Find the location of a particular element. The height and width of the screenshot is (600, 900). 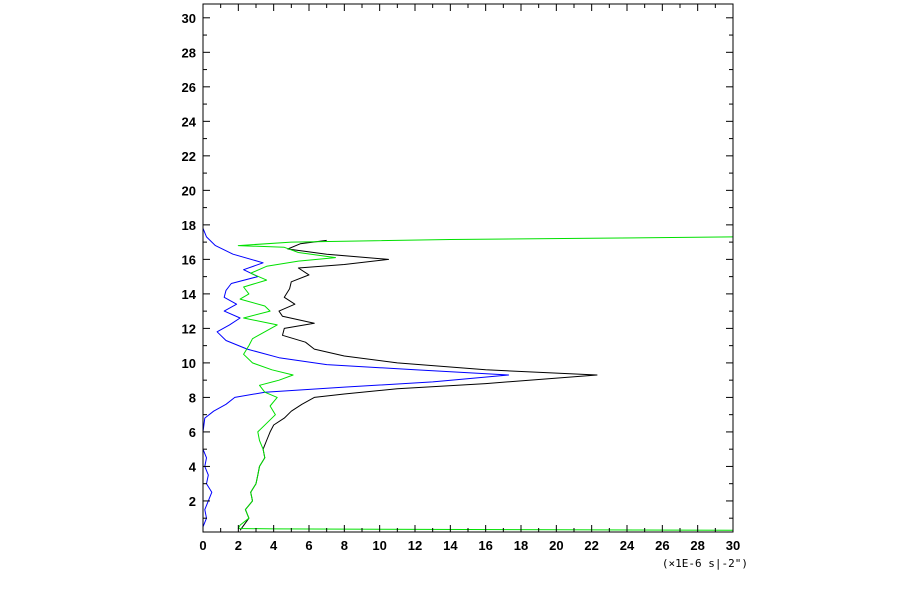

x-tick-label: 6 is located at coordinates (308, 545).